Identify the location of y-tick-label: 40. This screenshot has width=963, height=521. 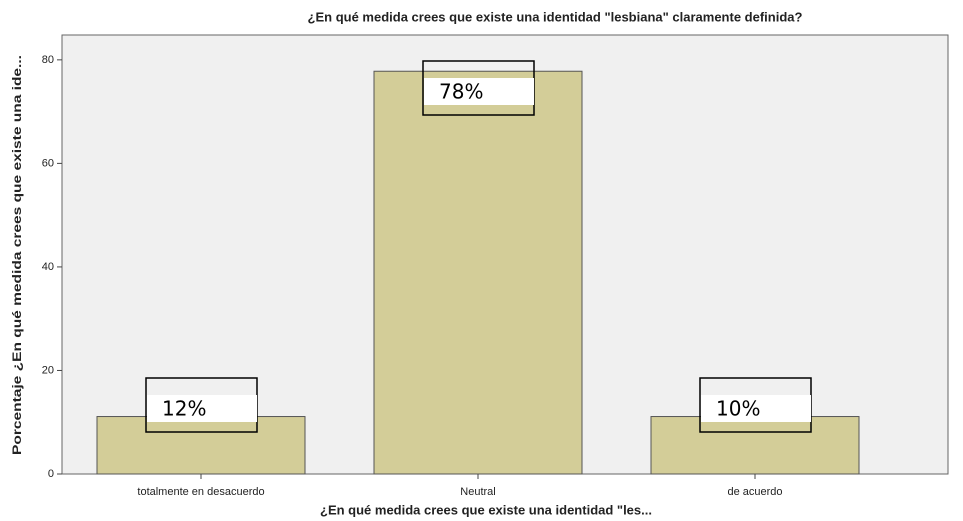
(48, 267).